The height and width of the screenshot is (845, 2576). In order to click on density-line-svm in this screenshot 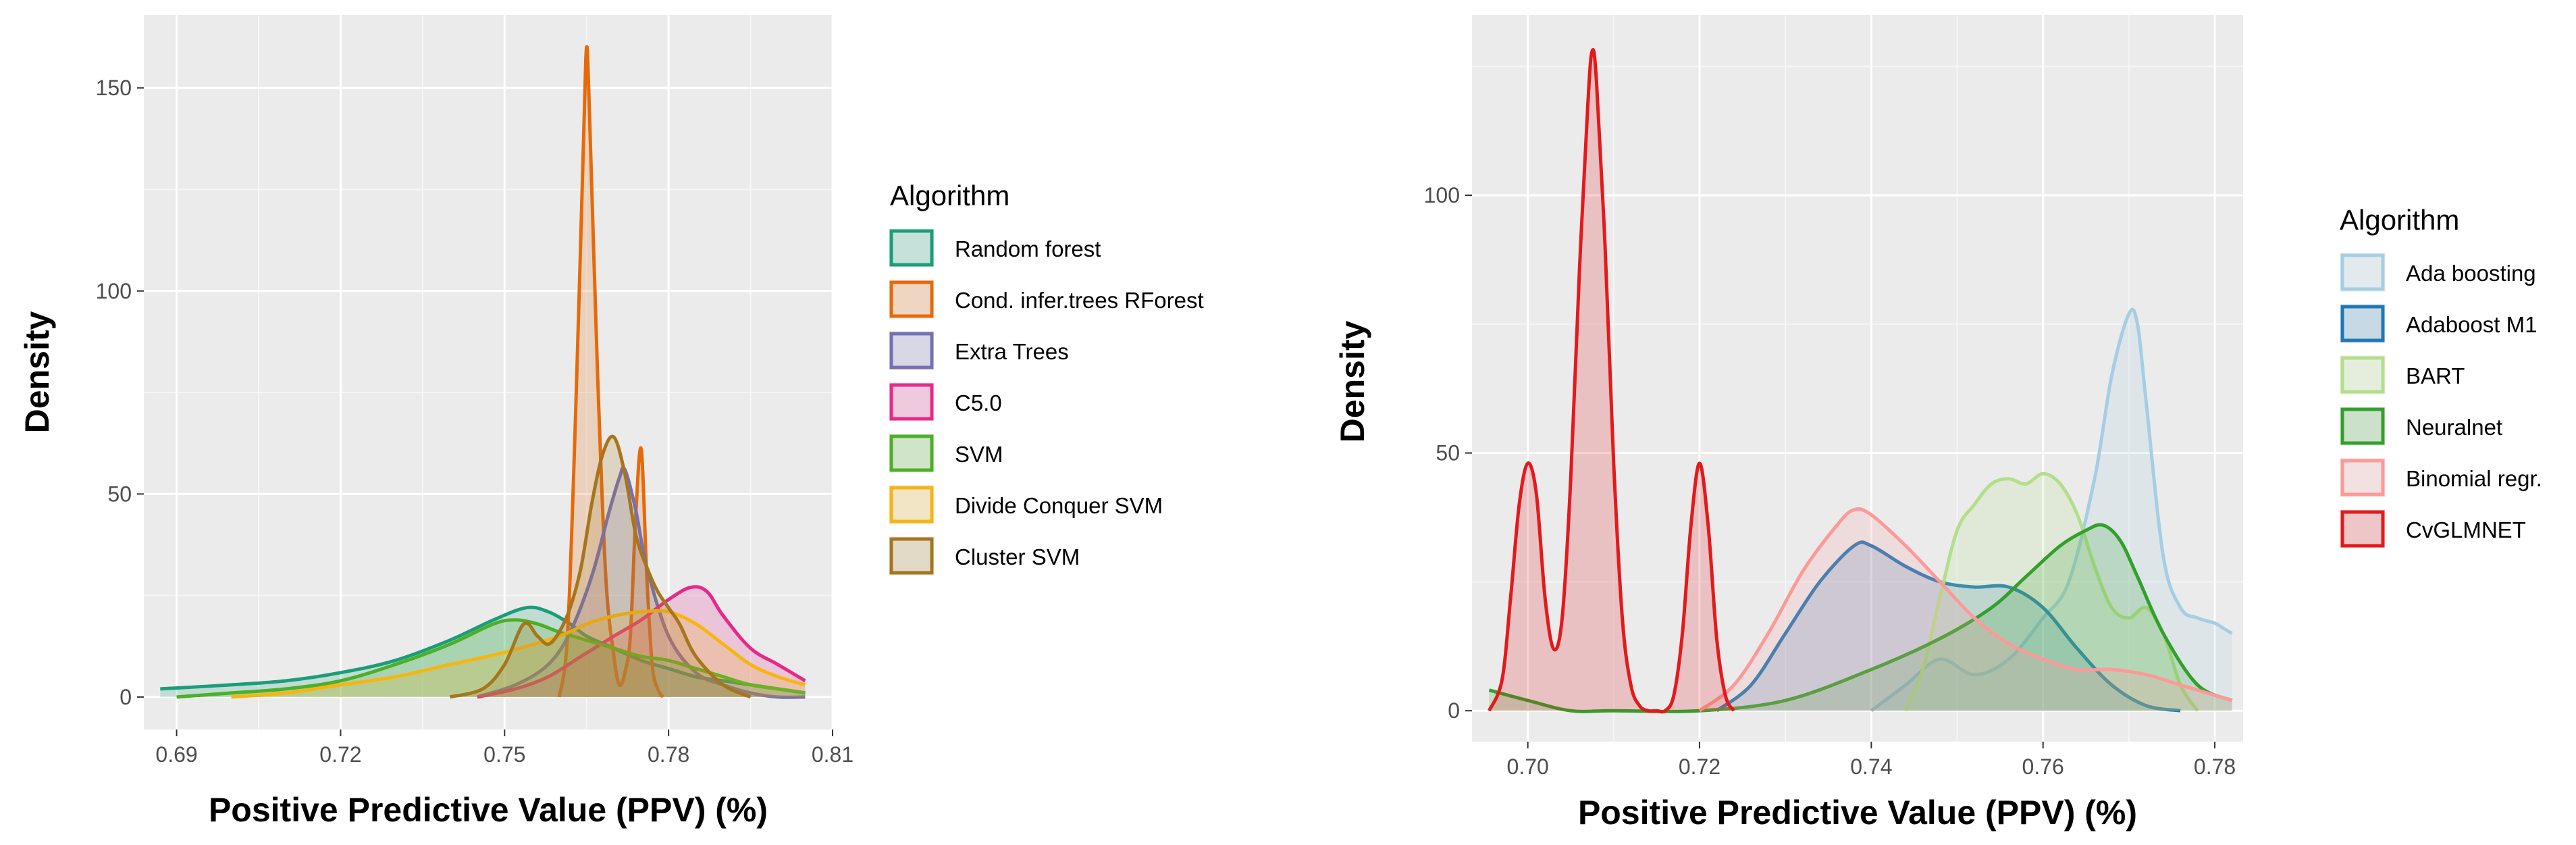, I will do `click(491, 658)`.